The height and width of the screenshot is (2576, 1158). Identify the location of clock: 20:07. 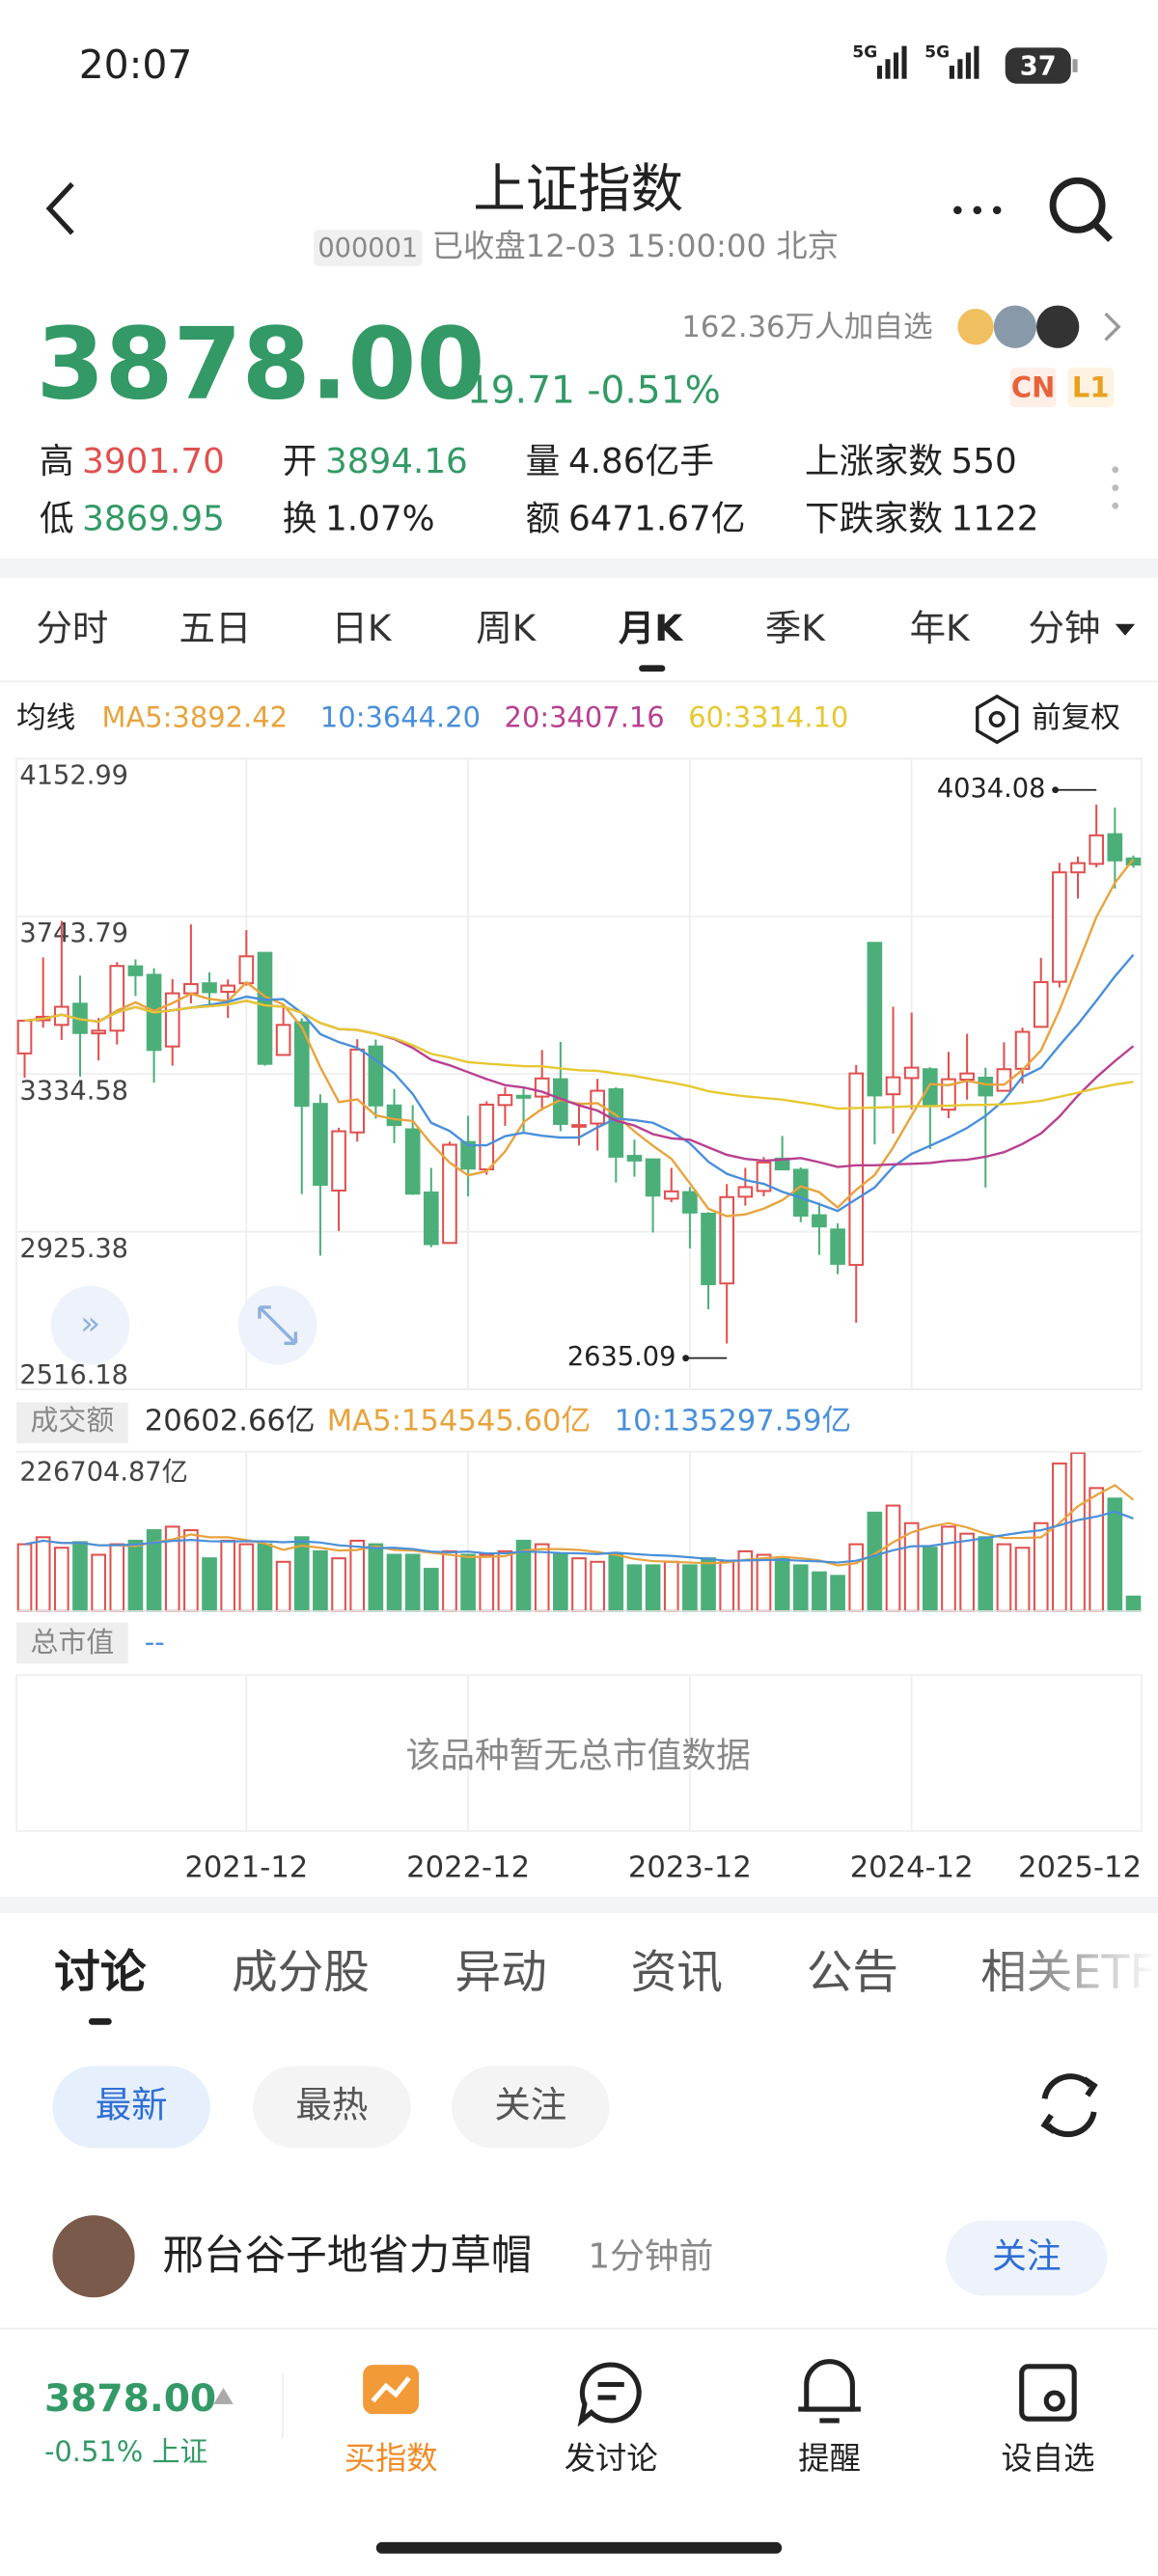
(136, 64).